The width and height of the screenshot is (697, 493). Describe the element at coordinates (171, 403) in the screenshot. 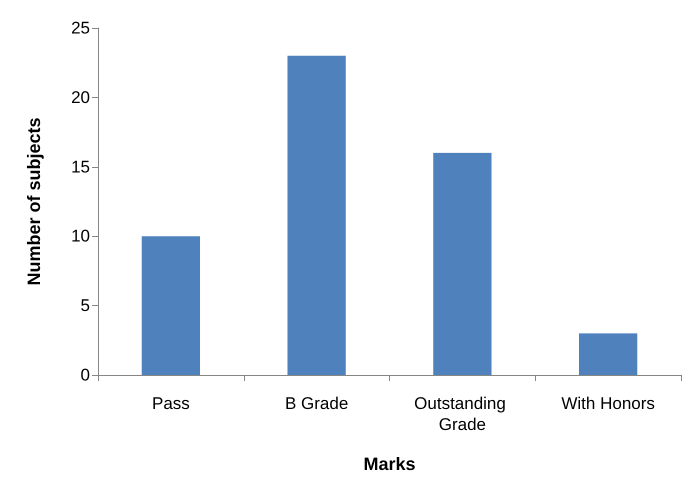

I see `x-tick-label: Pass` at that location.